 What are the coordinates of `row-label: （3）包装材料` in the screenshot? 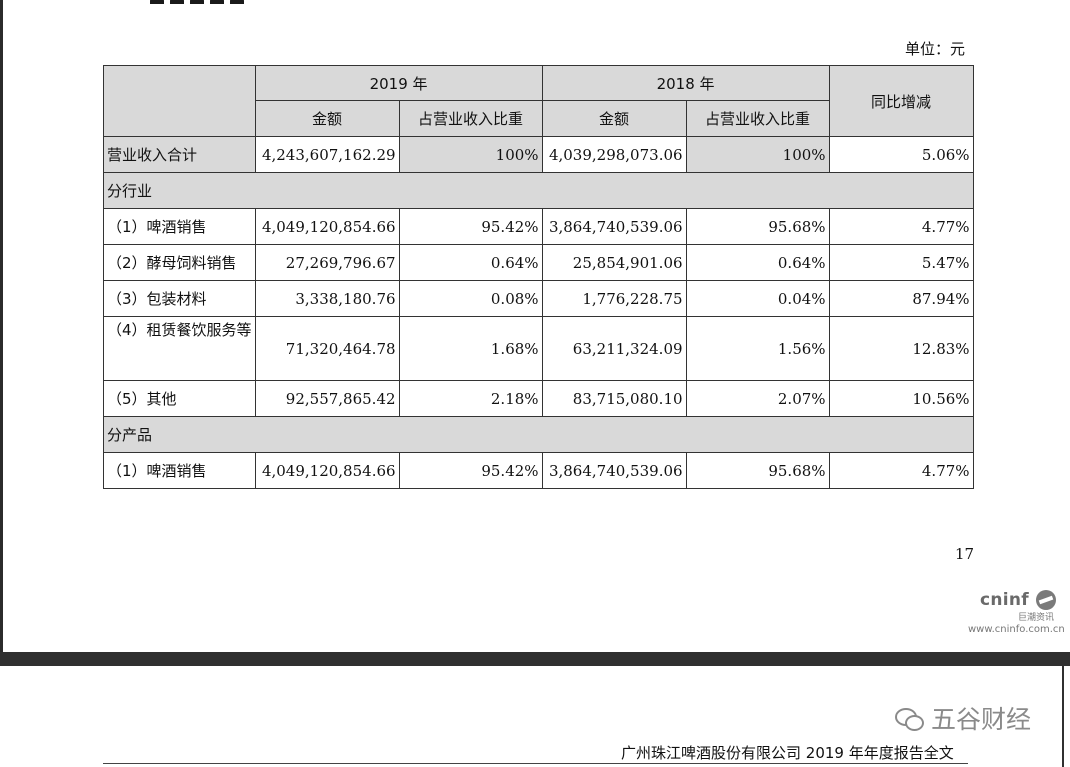 It's located at (179, 298).